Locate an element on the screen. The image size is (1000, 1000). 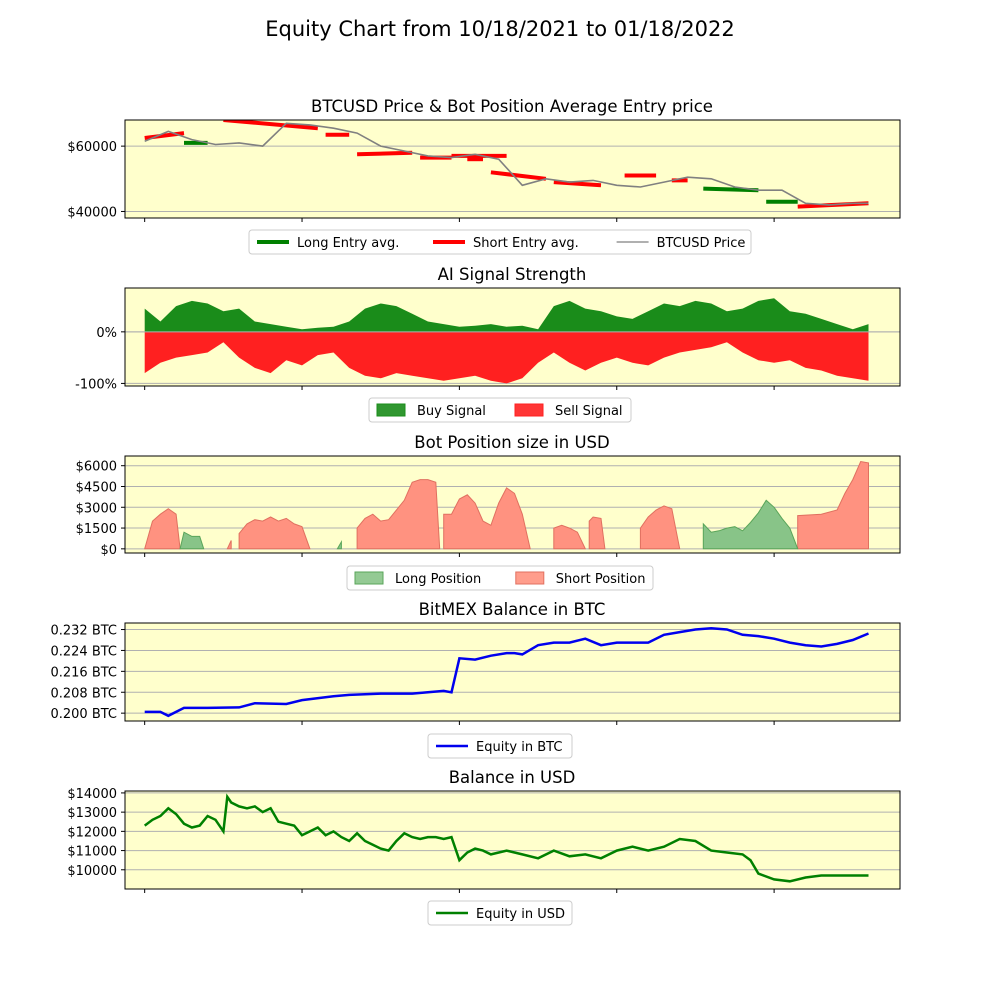
chart-panel: -100% 0% AI Signal Strength is located at coordinates (488, 328).